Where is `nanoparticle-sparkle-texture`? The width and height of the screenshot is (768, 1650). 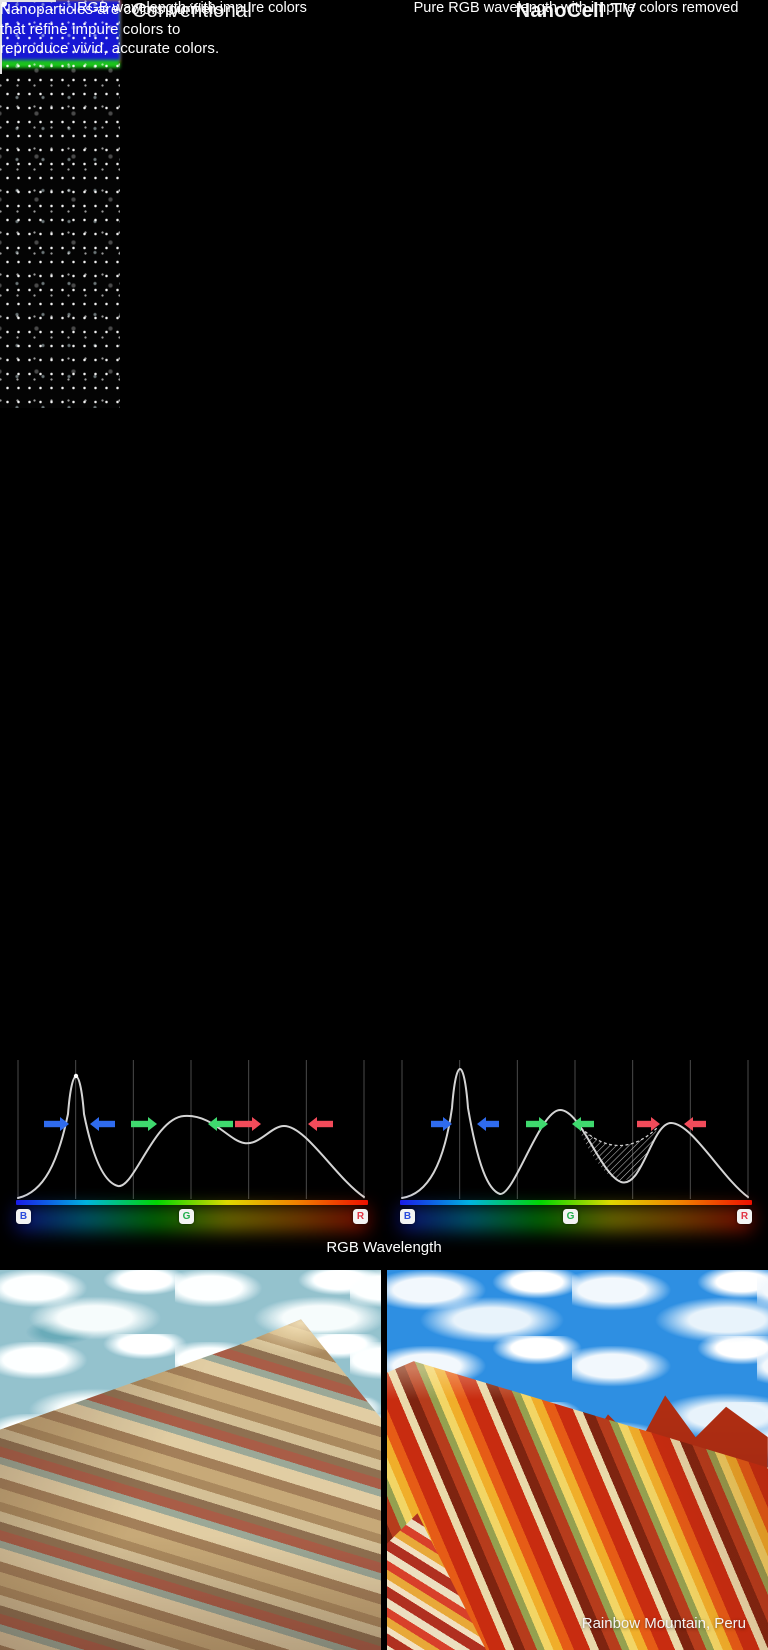
nanoparticle-sparkle-texture is located at coordinates (60, 204).